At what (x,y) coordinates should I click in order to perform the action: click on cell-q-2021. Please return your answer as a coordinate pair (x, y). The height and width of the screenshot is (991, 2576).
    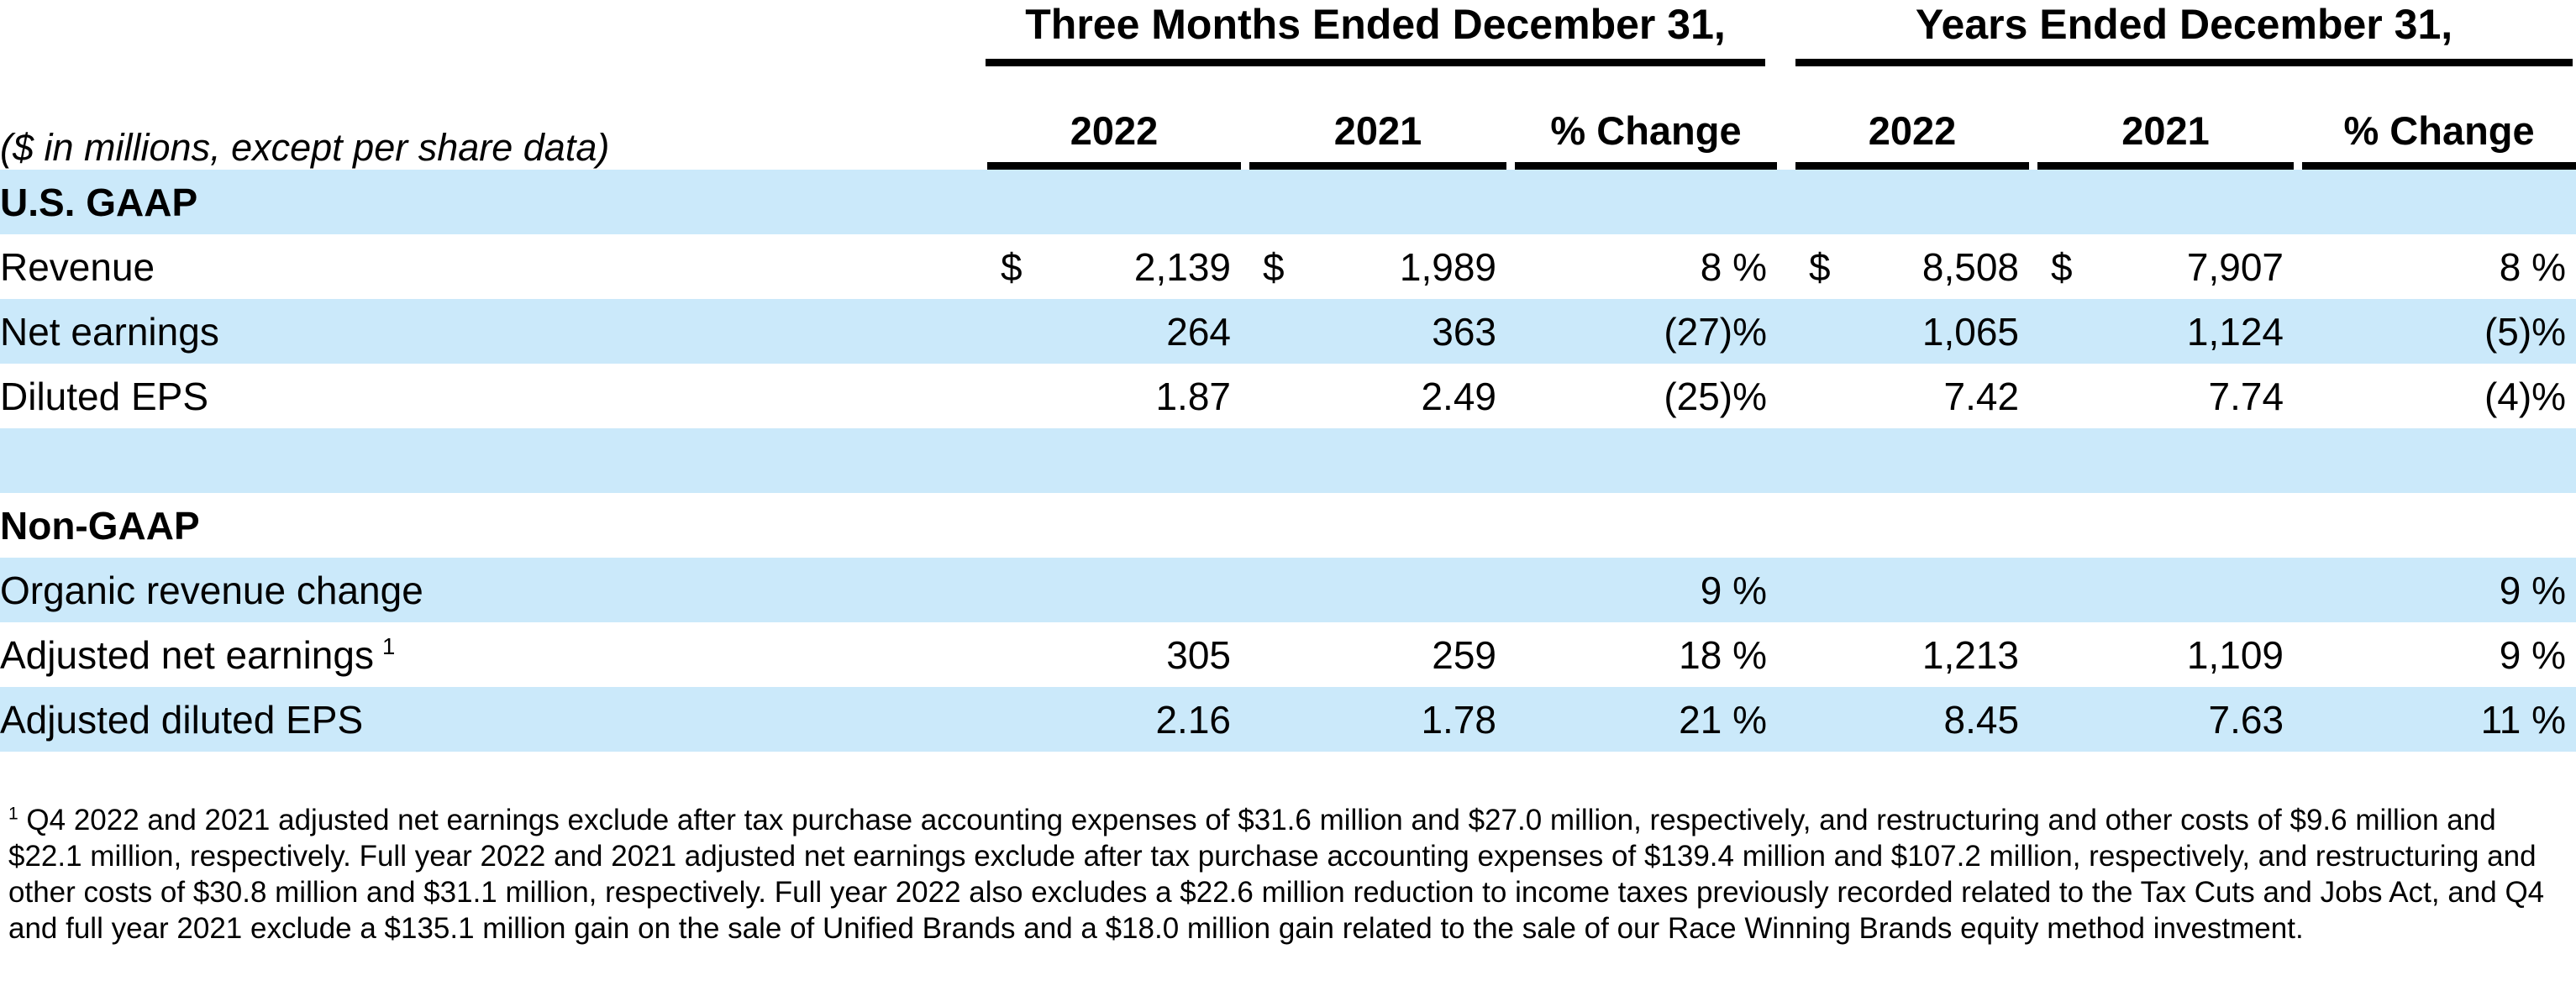
    Looking at the image, I should click on (1373, 590).